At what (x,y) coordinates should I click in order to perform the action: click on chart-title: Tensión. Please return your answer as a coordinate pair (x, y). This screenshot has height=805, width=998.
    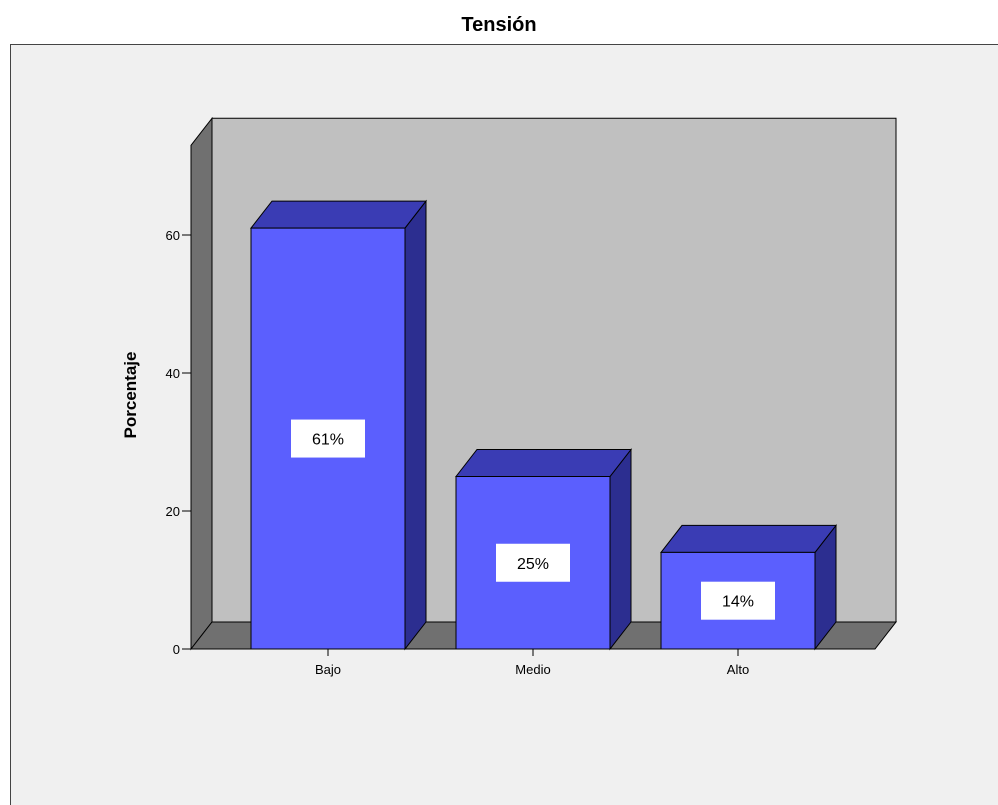
    Looking at the image, I should click on (499, 25).